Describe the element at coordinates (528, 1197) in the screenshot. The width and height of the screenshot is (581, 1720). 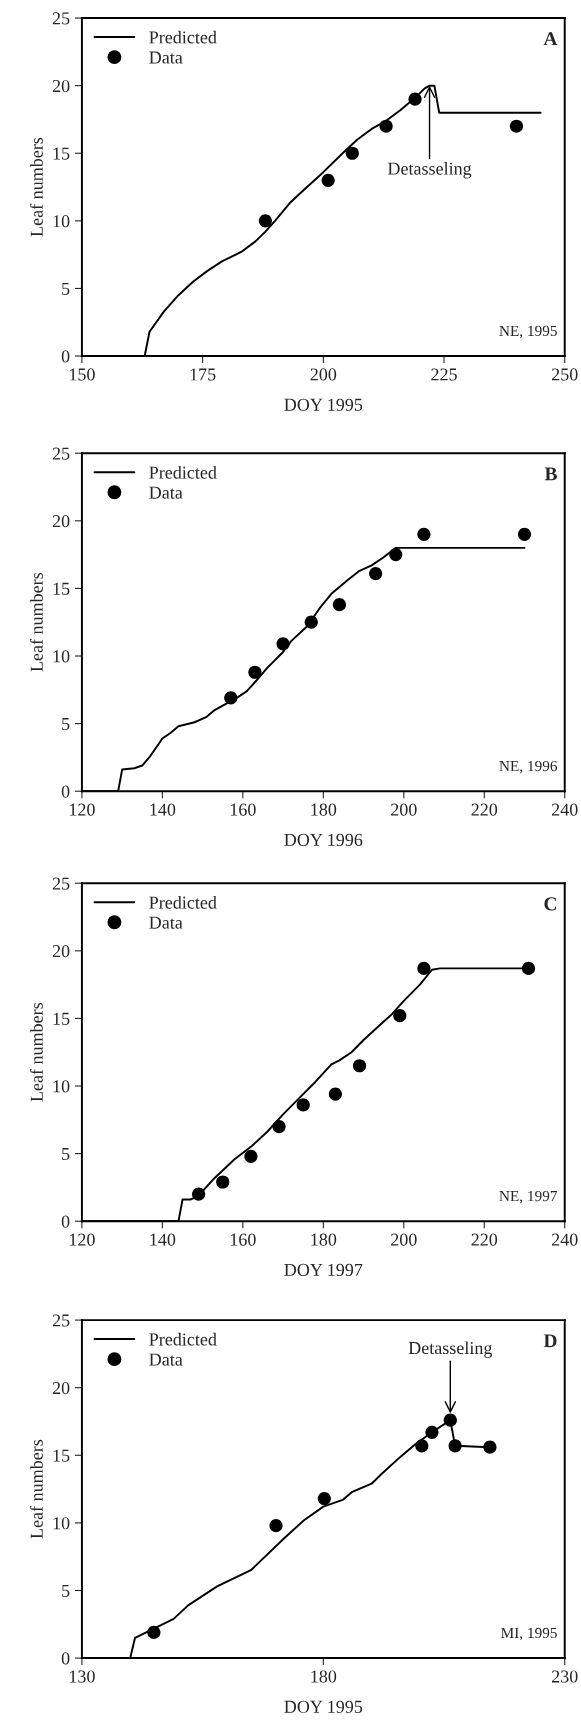
I see `annotation: NE, 1997` at that location.